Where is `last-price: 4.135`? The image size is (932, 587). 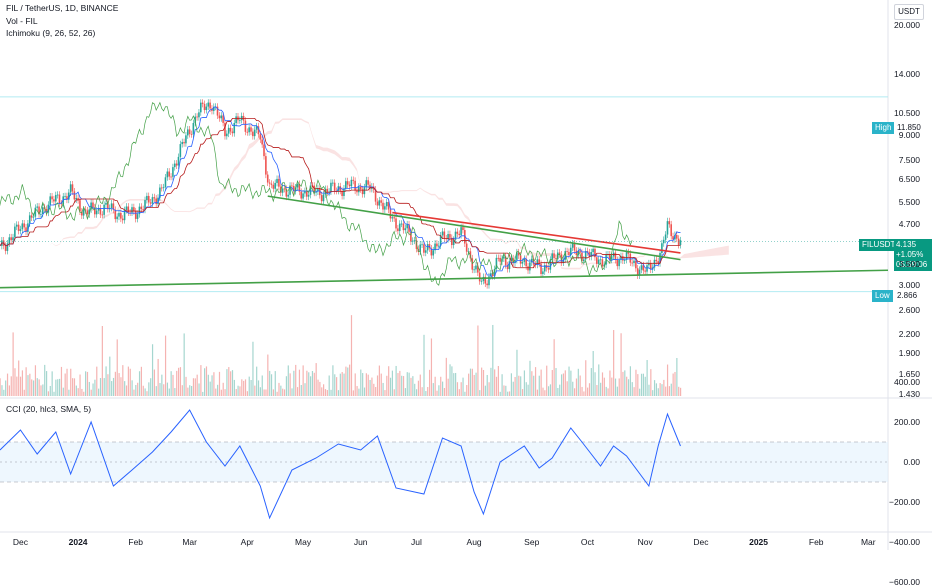
last-price: 4.135 is located at coordinates (906, 244).